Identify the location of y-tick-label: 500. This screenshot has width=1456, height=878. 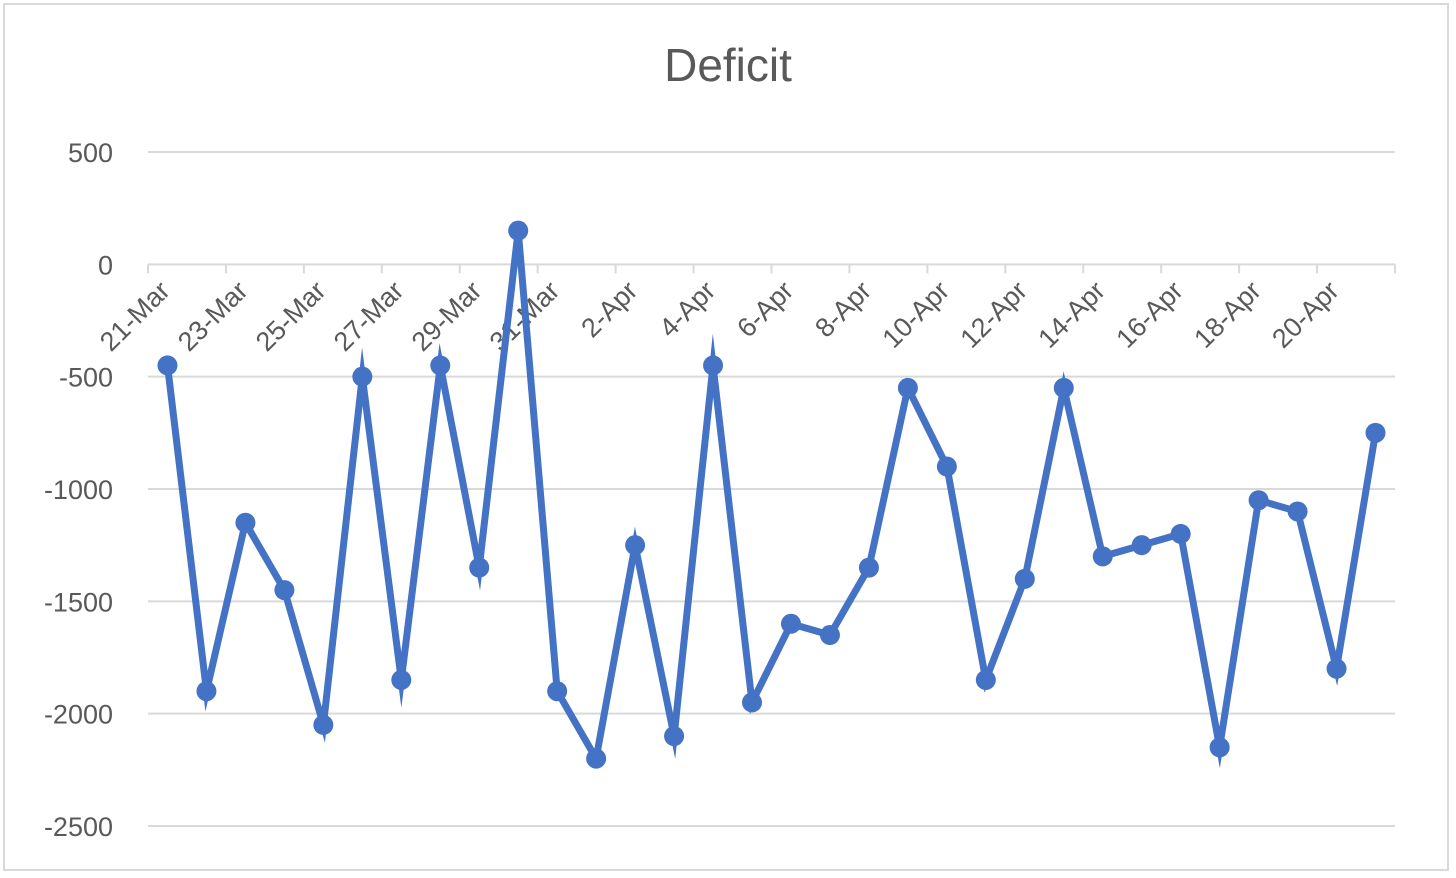
(90, 153).